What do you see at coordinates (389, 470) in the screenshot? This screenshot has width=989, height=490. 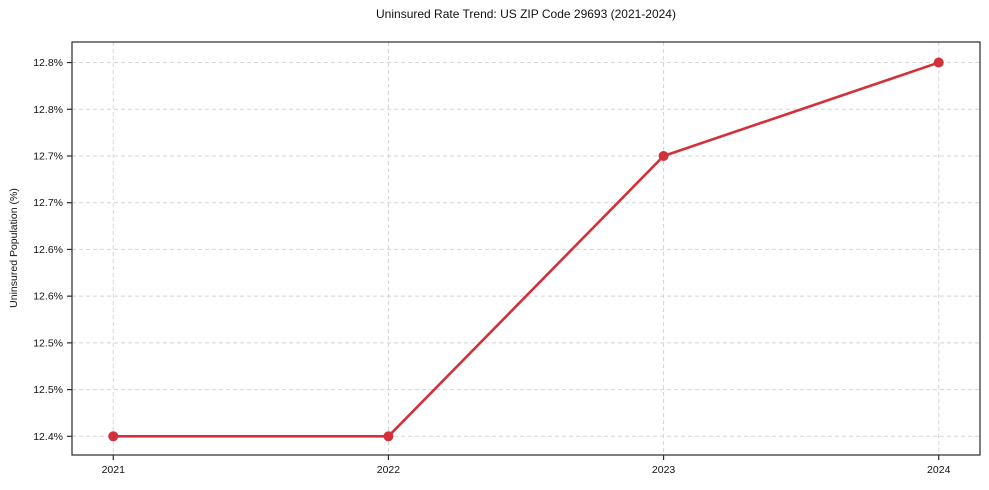 I see `x-tick-label: 2022` at bounding box center [389, 470].